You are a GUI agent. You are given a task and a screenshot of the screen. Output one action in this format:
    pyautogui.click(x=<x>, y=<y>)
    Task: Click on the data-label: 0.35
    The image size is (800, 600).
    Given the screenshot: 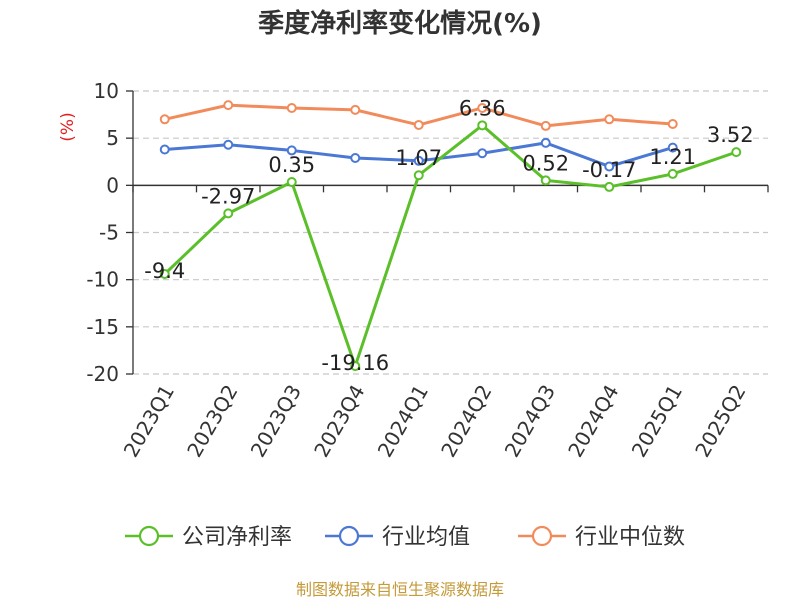 What is the action you would take?
    pyautogui.click(x=291, y=165)
    